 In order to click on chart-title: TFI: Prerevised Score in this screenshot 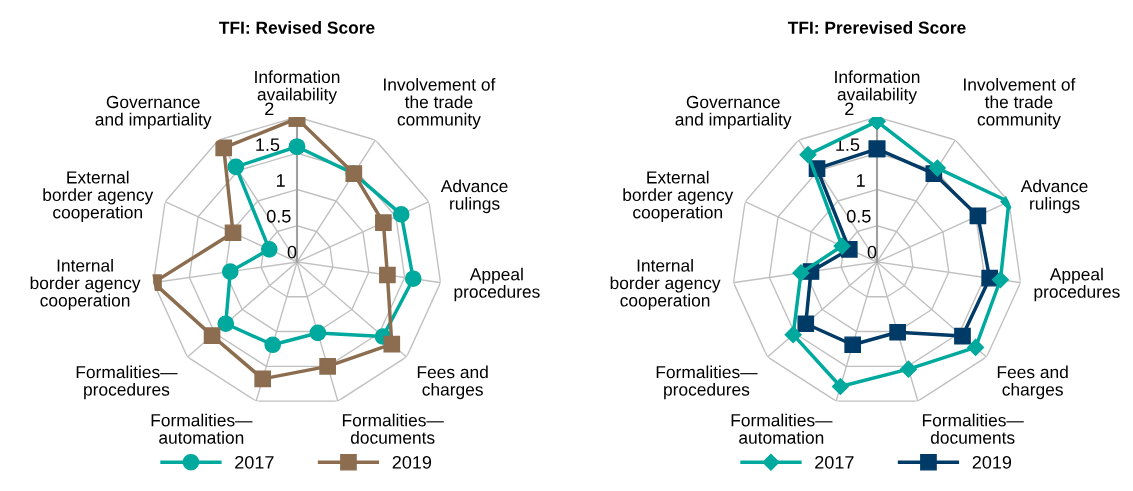, I will do `click(876, 27)`.